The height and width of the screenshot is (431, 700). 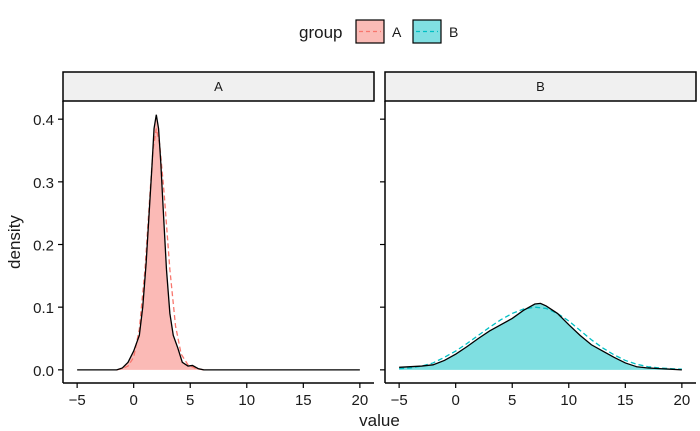 I want to click on strip-label-a: A, so click(x=218, y=86).